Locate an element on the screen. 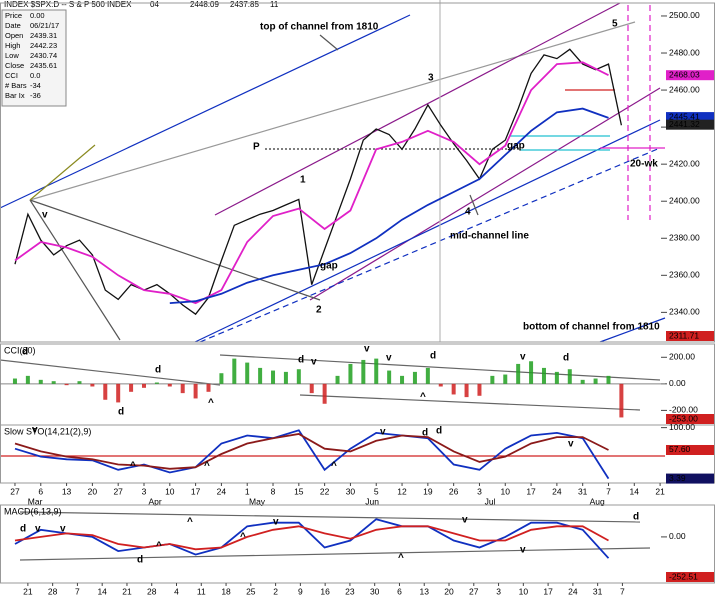 This screenshot has width=715, height=596. info-value: -34 is located at coordinates (35, 85).